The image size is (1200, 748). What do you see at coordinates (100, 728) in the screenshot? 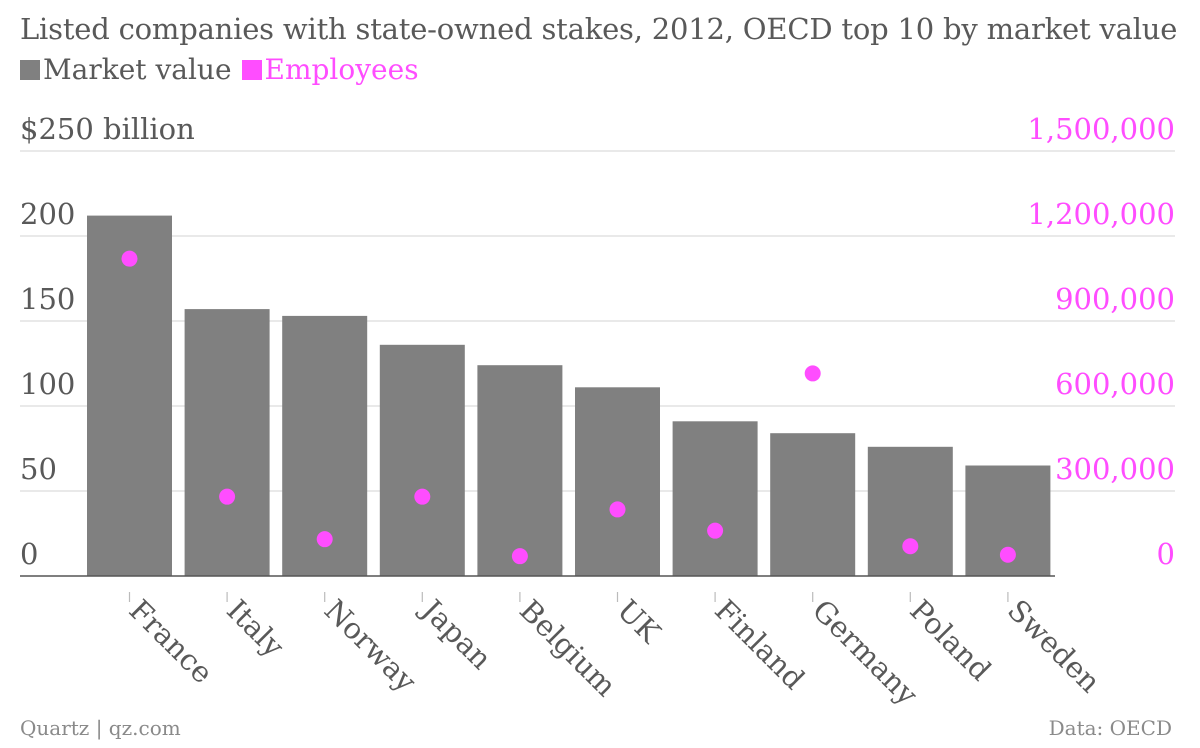
I see `source-credit: Quartz | qz.com` at bounding box center [100, 728].